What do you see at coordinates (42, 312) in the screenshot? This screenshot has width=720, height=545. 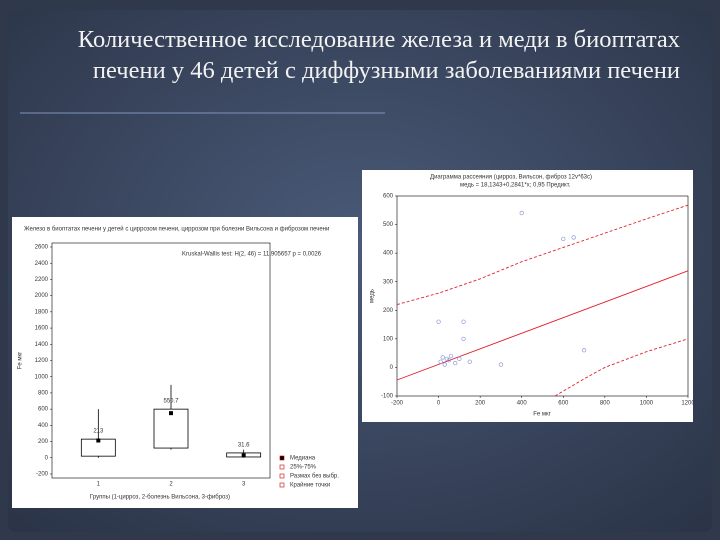 I see `y-tick-label: 1800` at bounding box center [42, 312].